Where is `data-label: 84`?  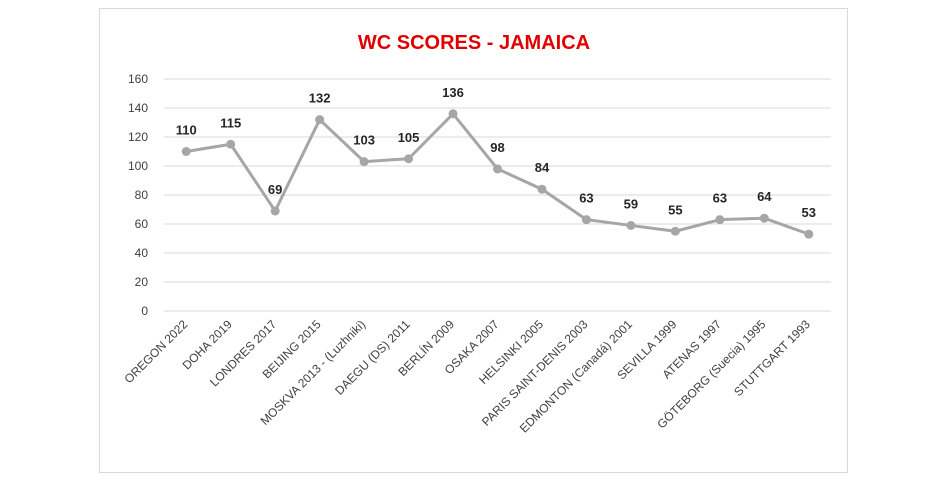 data-label: 84 is located at coordinates (542, 167).